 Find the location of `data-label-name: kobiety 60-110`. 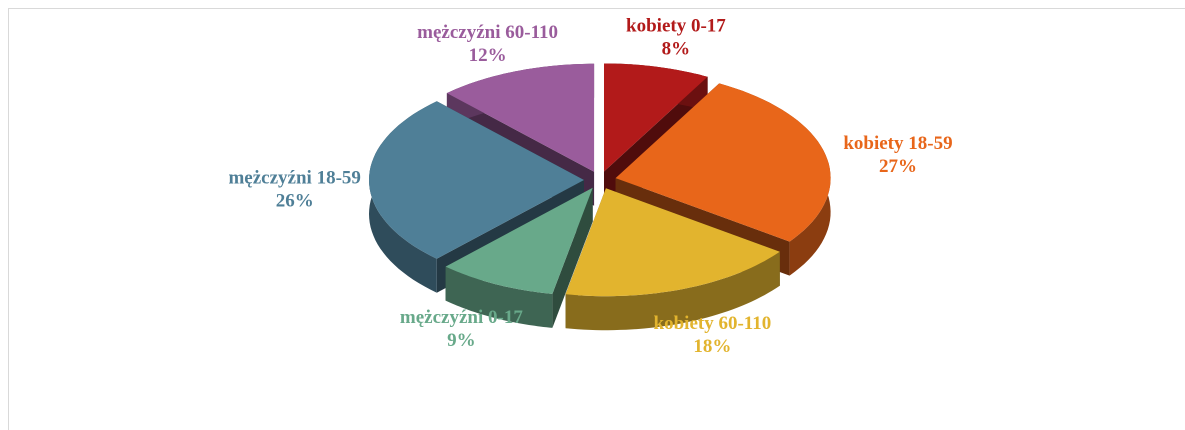

data-label-name: kobiety 60-110 is located at coordinates (713, 323).